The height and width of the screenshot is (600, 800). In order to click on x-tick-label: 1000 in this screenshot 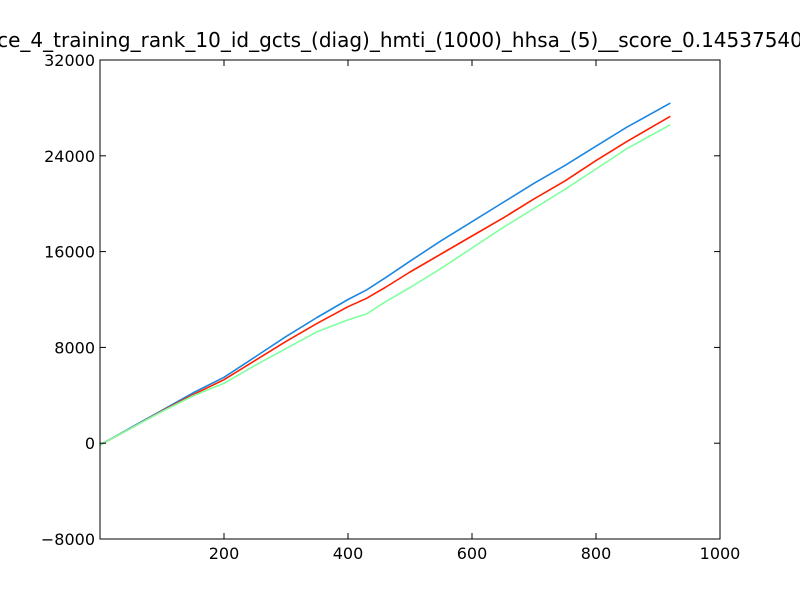, I will do `click(720, 553)`.